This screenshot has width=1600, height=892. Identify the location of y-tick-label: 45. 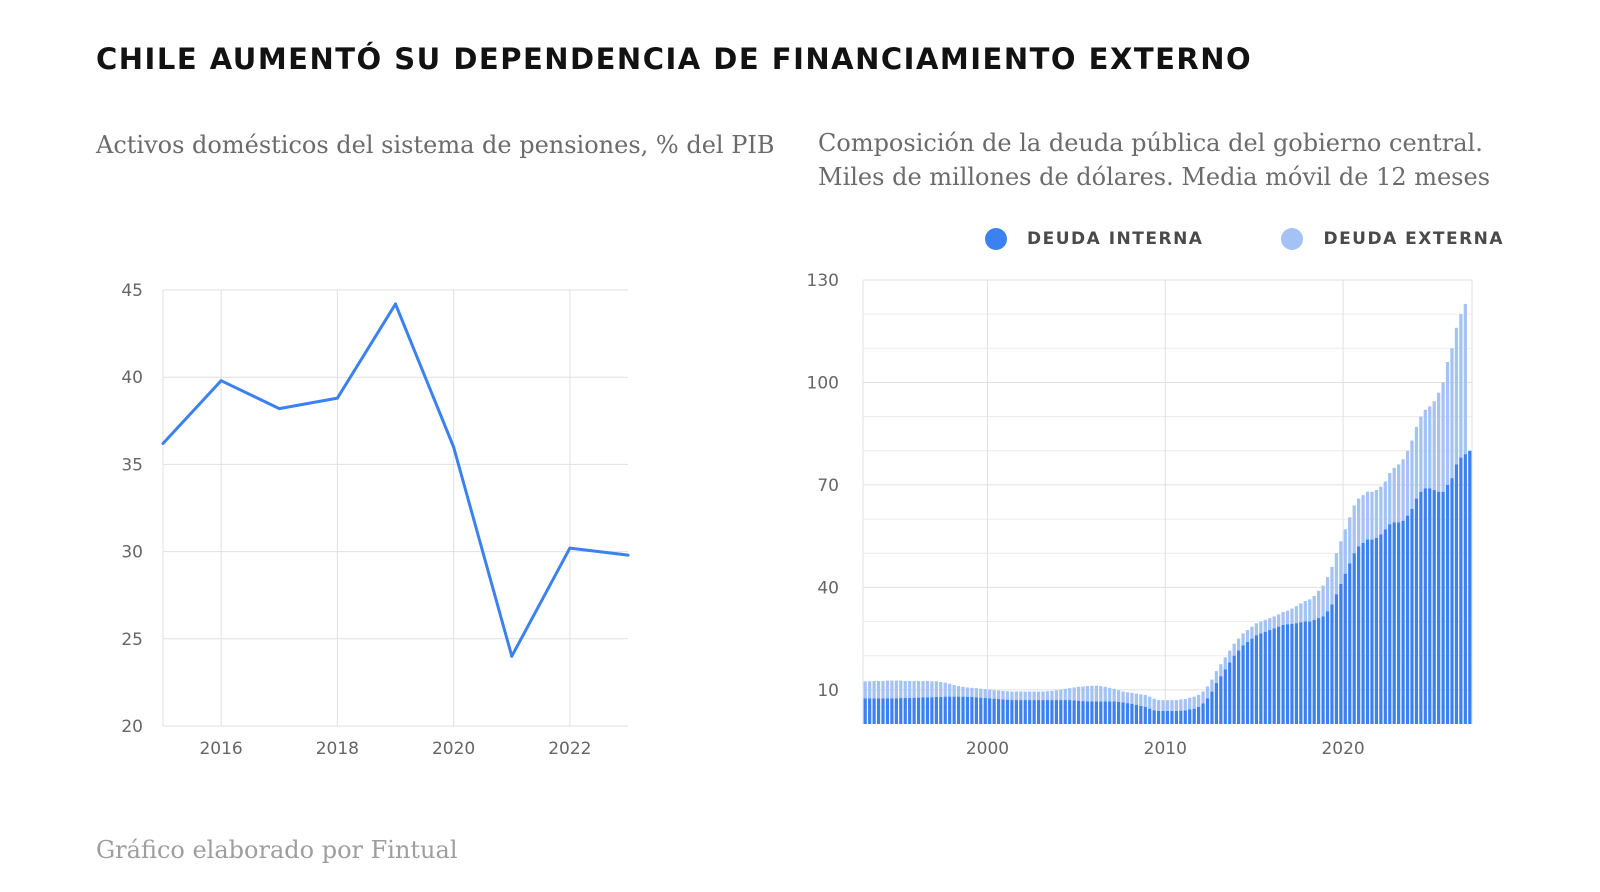
(132, 291).